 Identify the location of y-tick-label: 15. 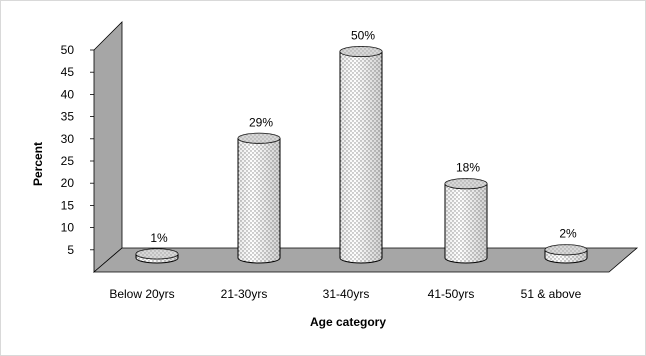
(68, 205).